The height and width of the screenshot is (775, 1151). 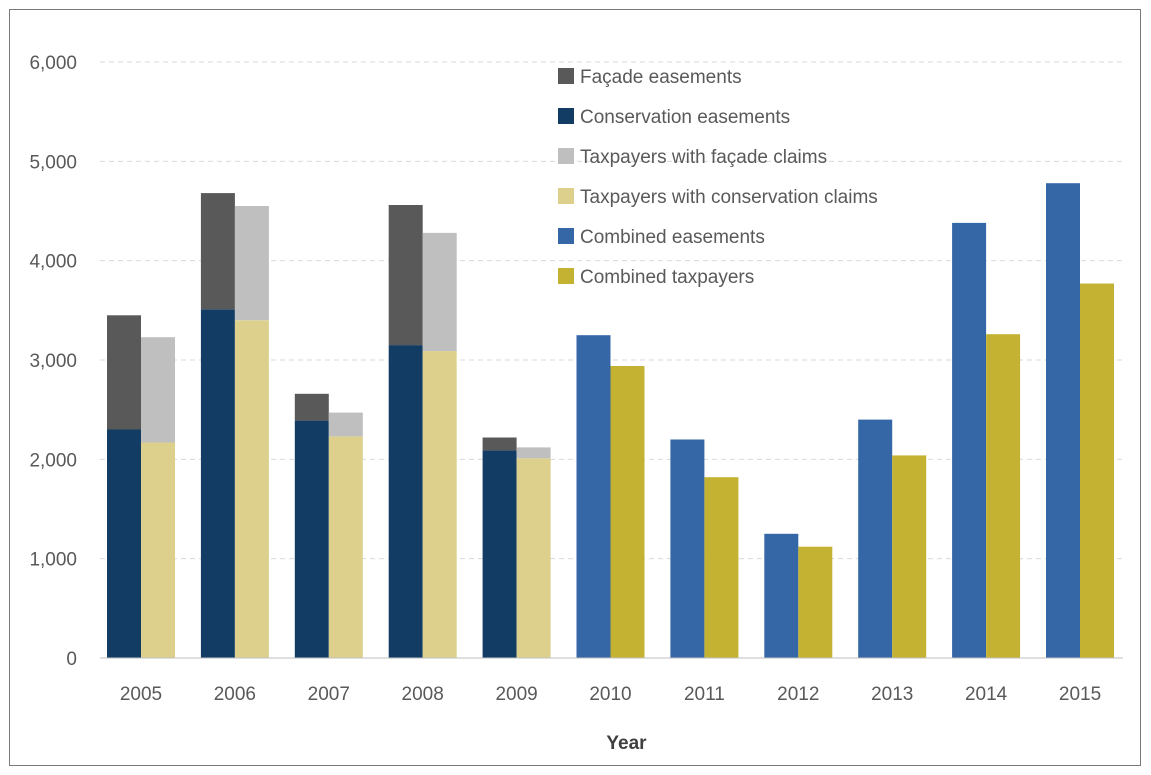 I want to click on bar-combined-taxpayers-2010, so click(x=627, y=512).